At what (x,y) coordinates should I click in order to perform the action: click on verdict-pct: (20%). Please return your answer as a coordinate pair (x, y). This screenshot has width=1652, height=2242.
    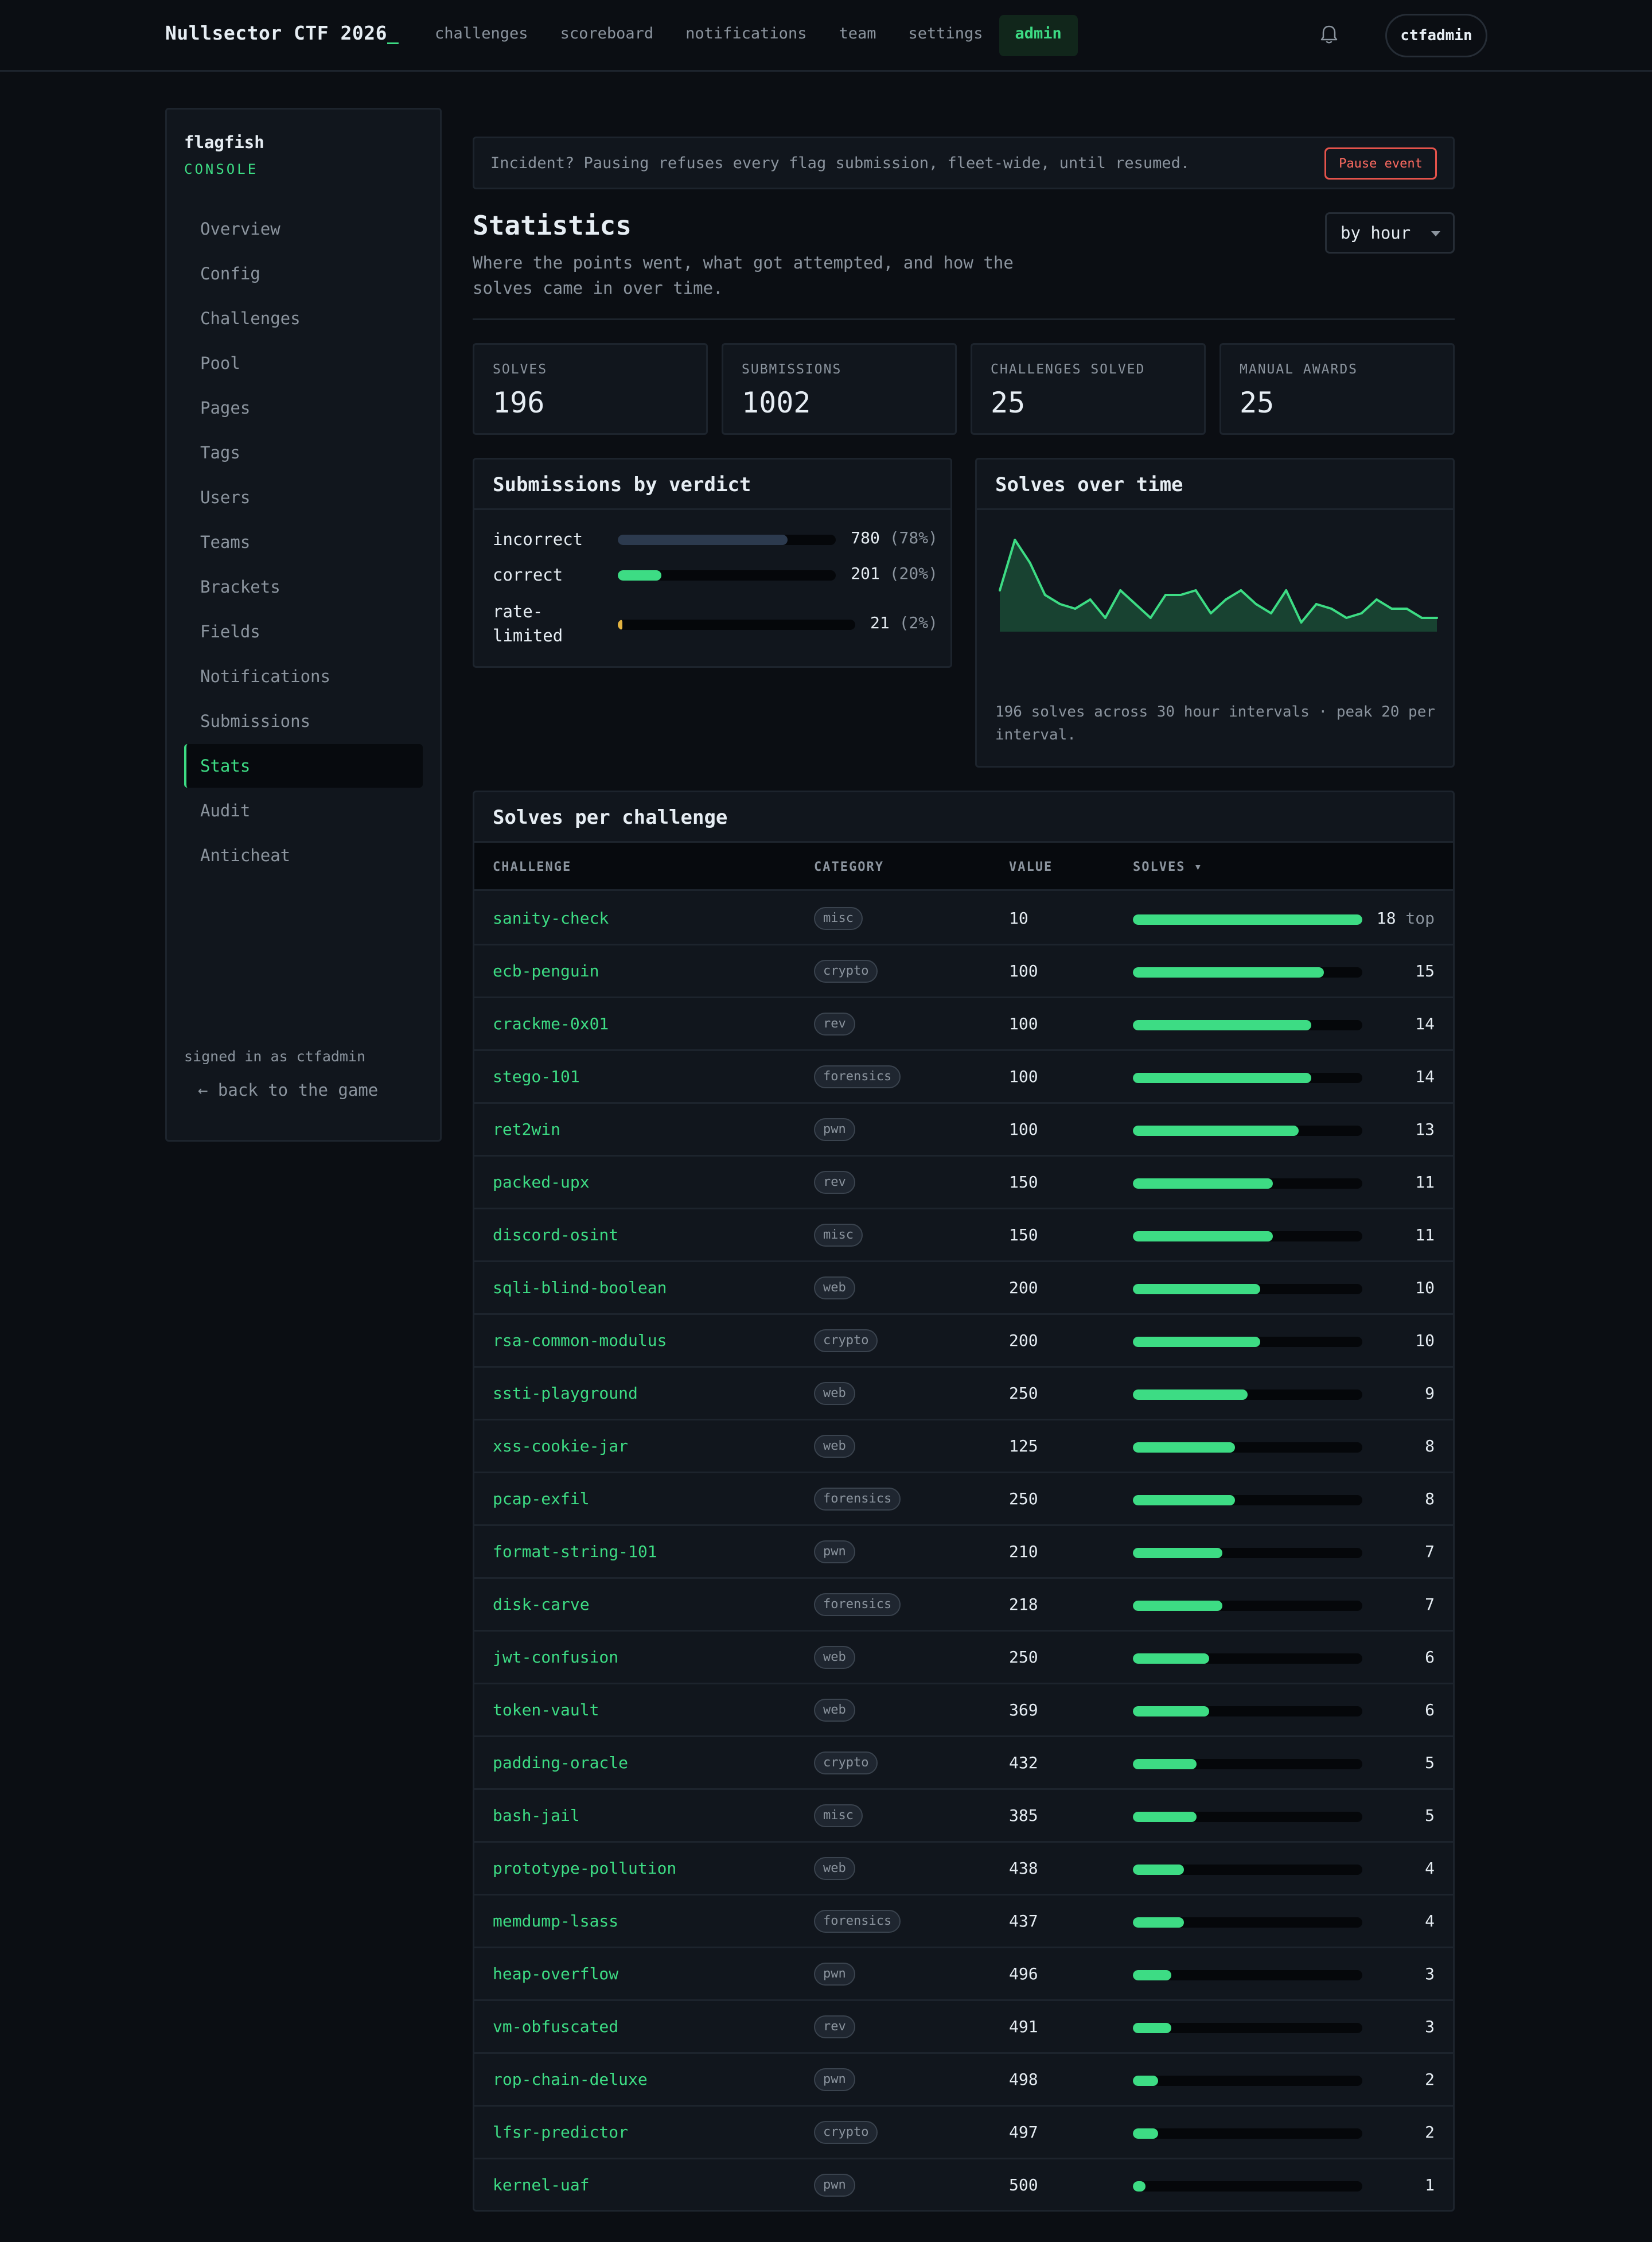
    Looking at the image, I should click on (913, 573).